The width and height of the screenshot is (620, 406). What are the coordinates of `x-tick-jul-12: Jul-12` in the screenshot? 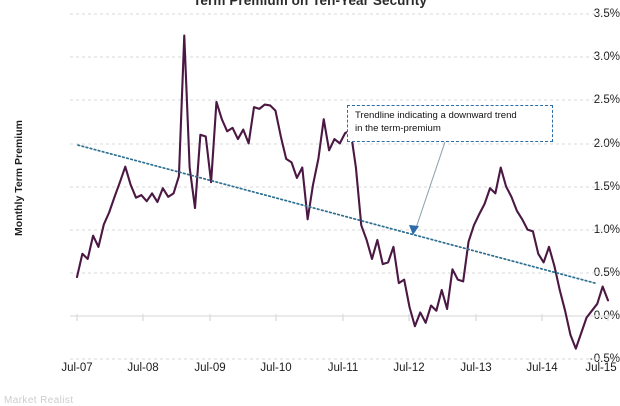 It's located at (409, 368).